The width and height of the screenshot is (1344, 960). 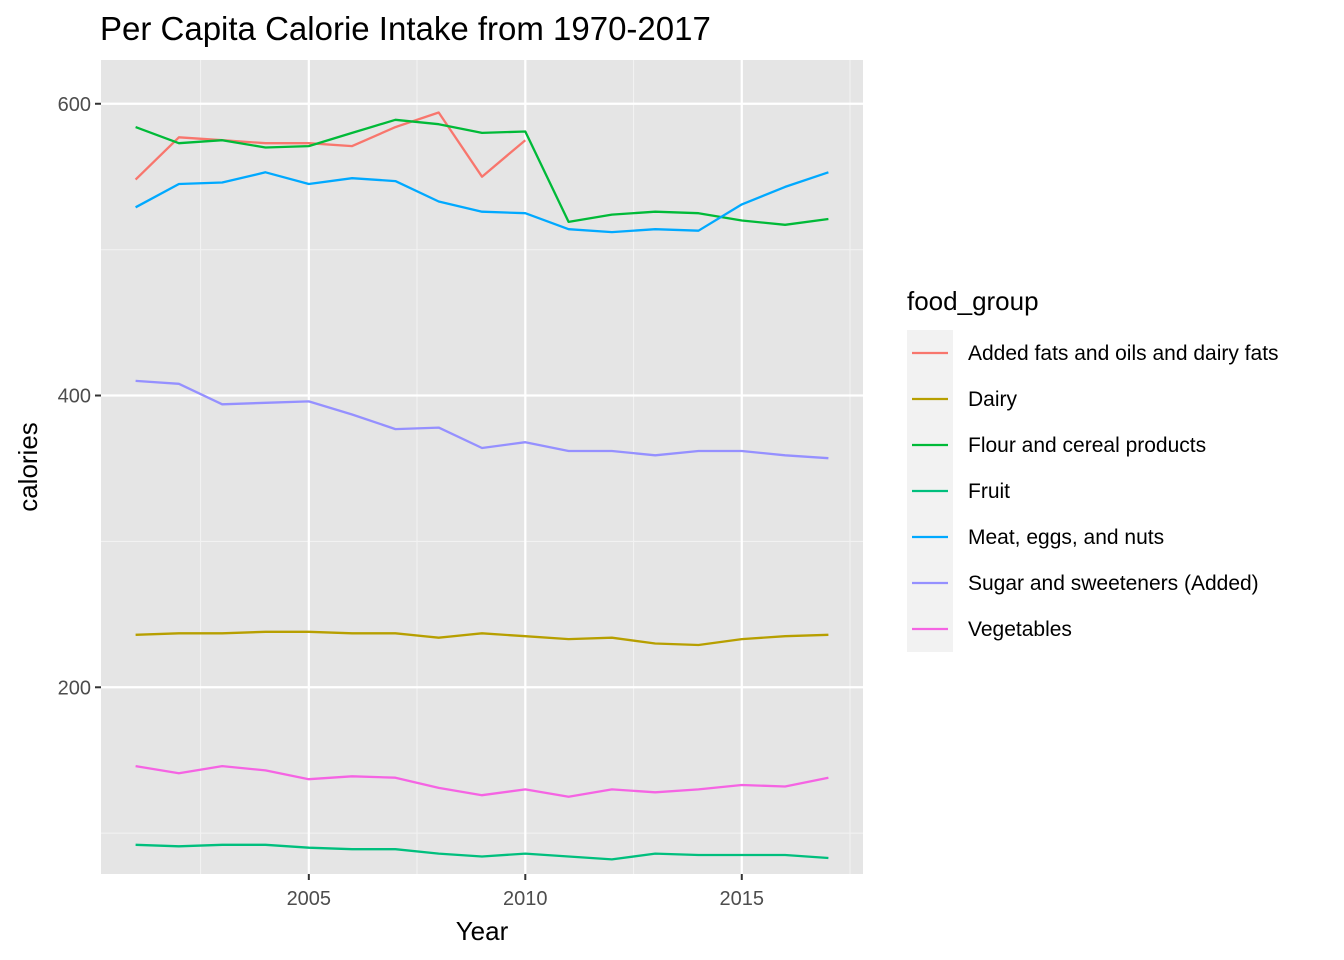 I want to click on legend-label-6: Vegetables, so click(x=1020, y=629).